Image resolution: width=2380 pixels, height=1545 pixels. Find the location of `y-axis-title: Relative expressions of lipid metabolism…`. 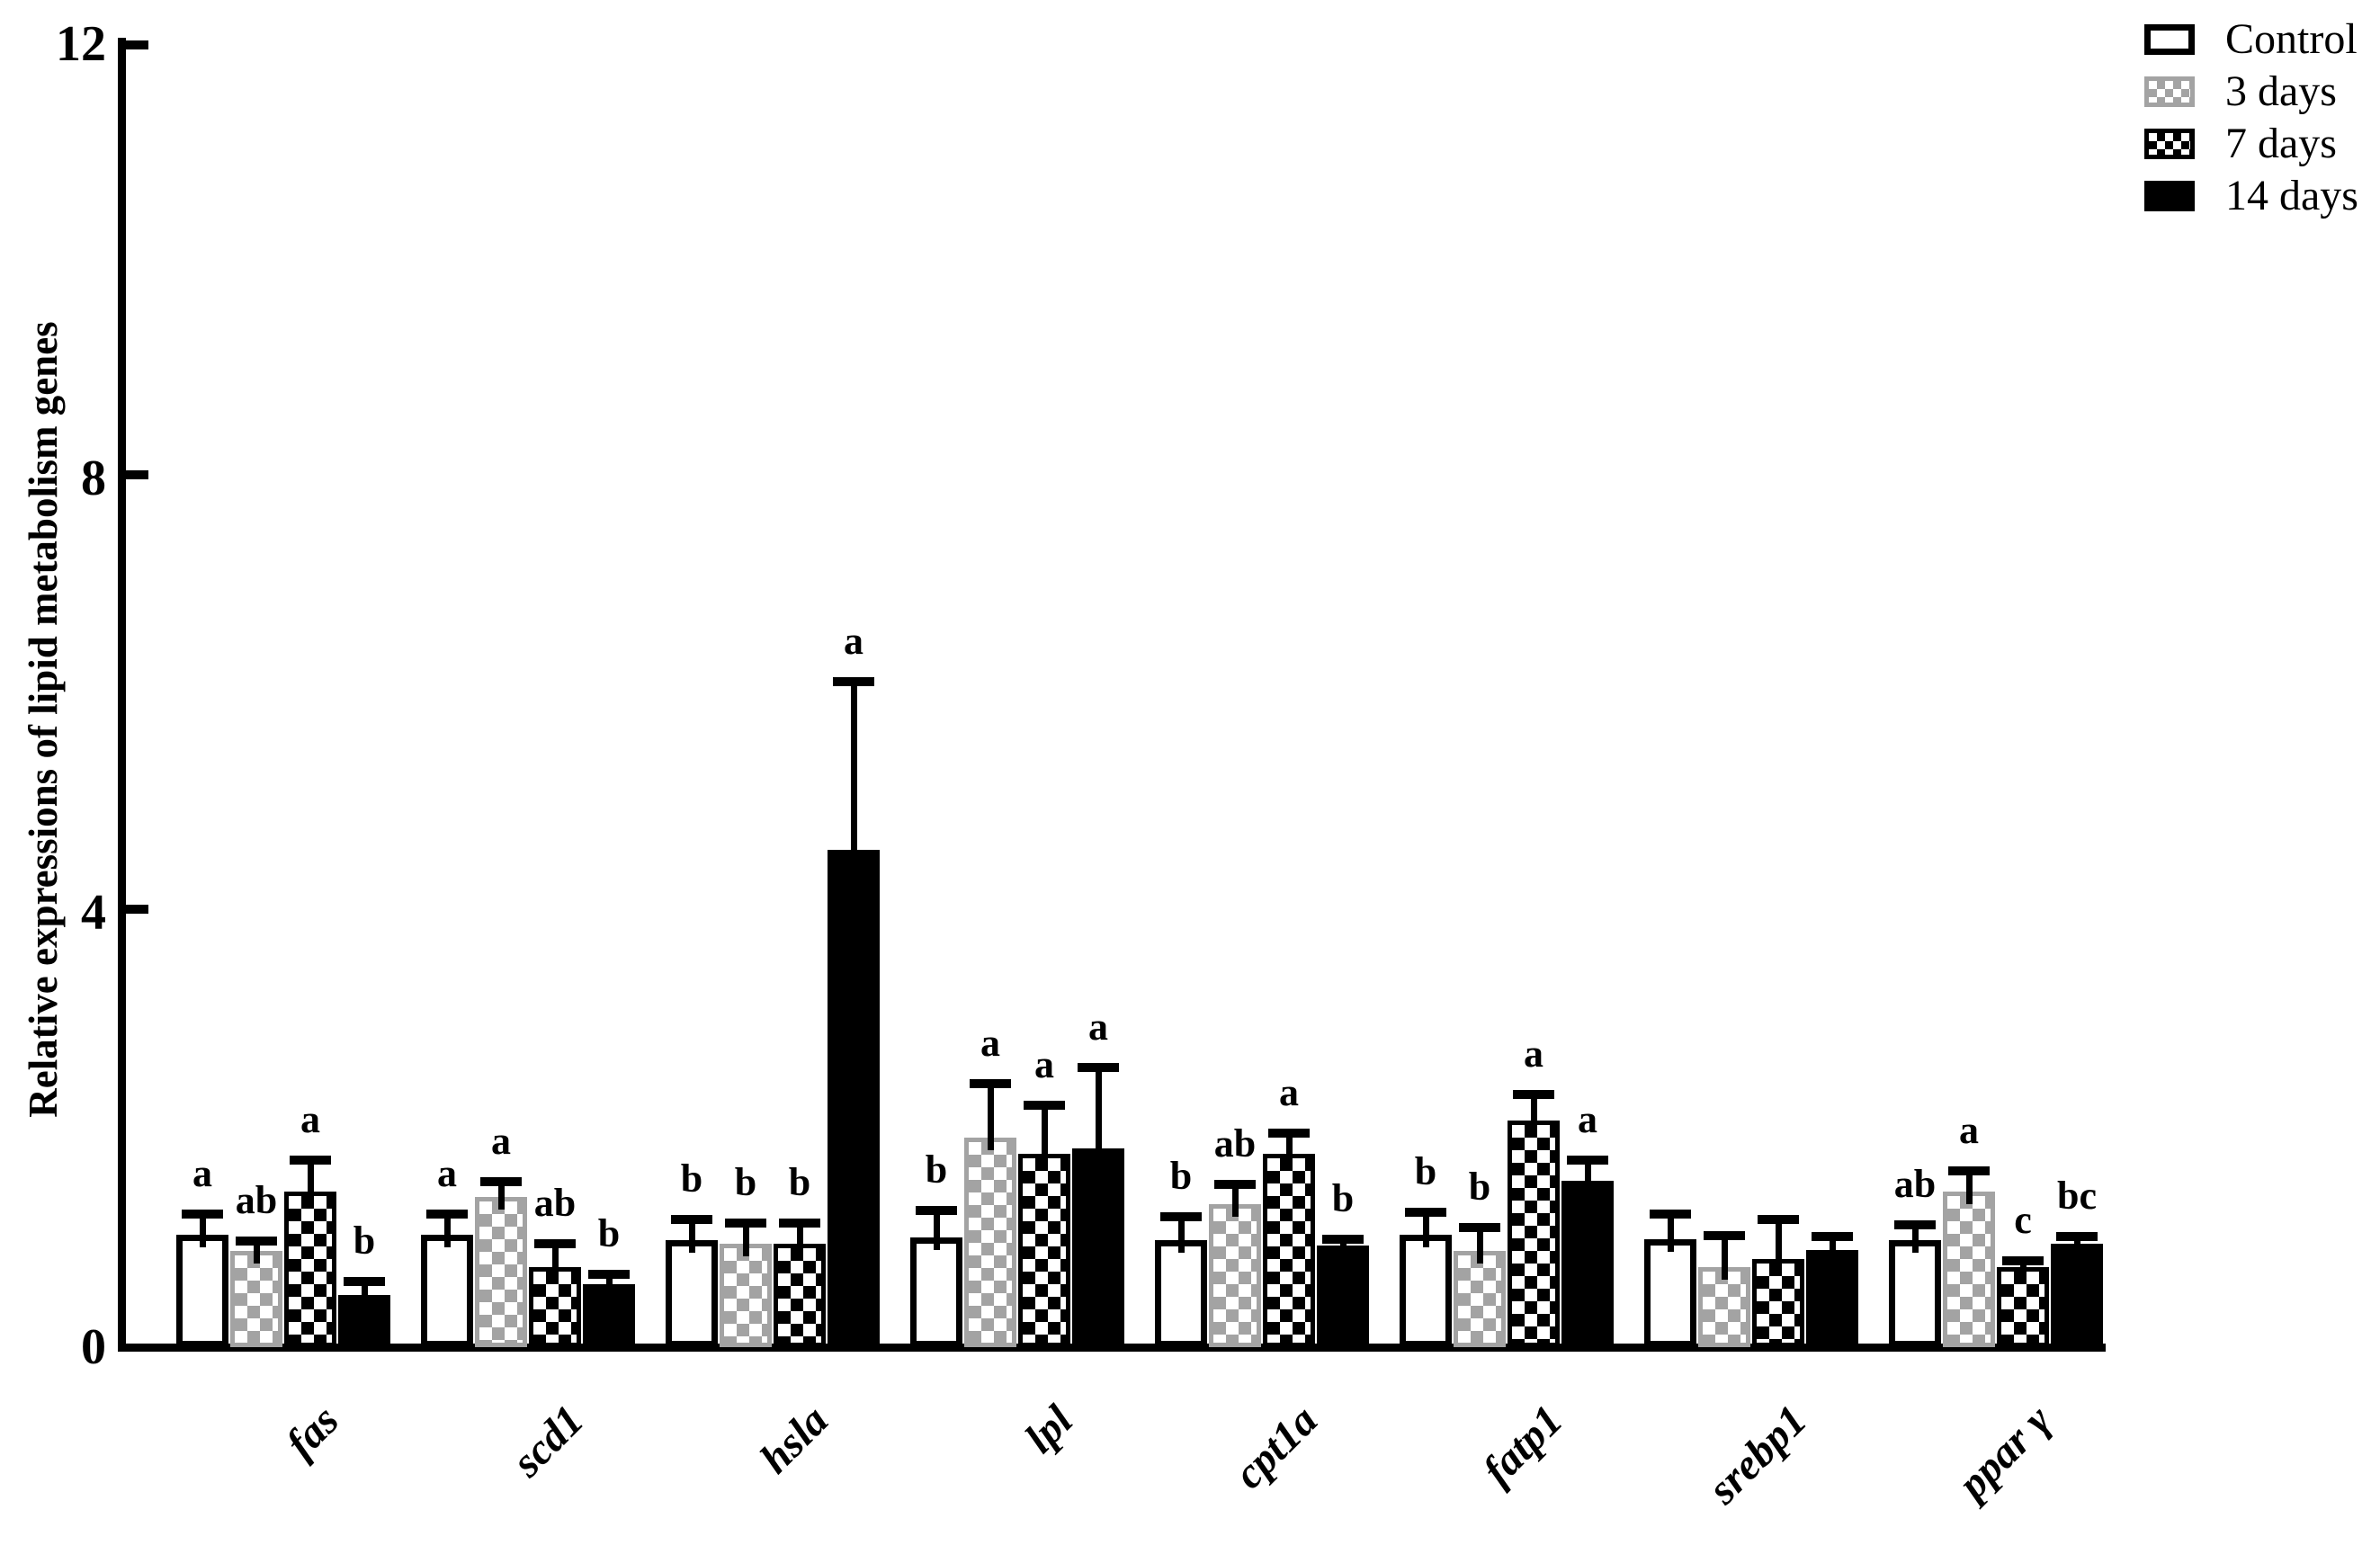

y-axis-title: Relative expressions of lipid metabolism… is located at coordinates (43, 719).